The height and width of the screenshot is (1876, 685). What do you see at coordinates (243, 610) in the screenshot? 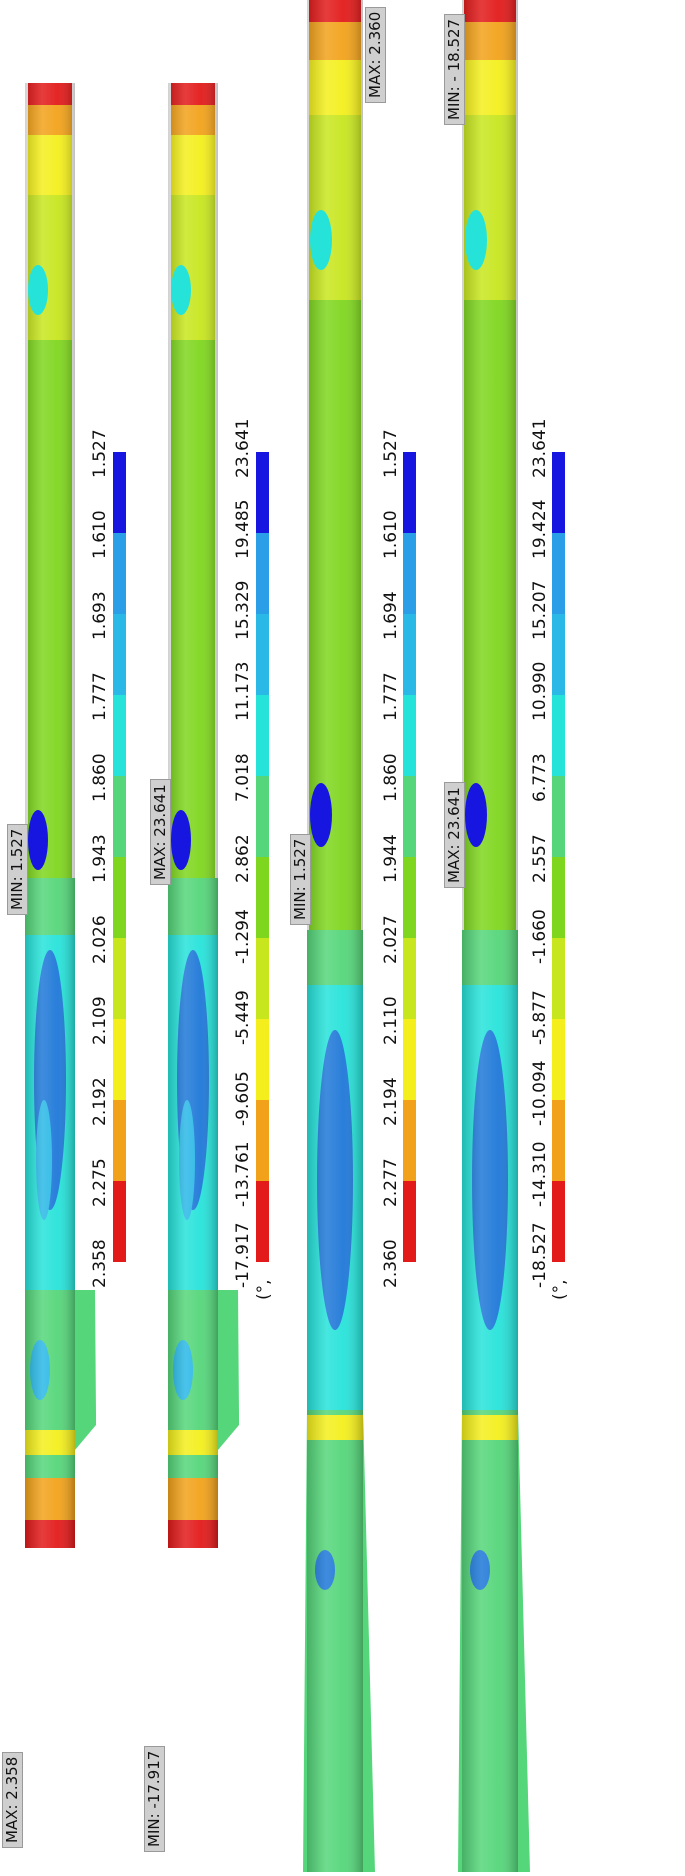
I see `legend-tick-label: 15.329` at bounding box center [243, 610].